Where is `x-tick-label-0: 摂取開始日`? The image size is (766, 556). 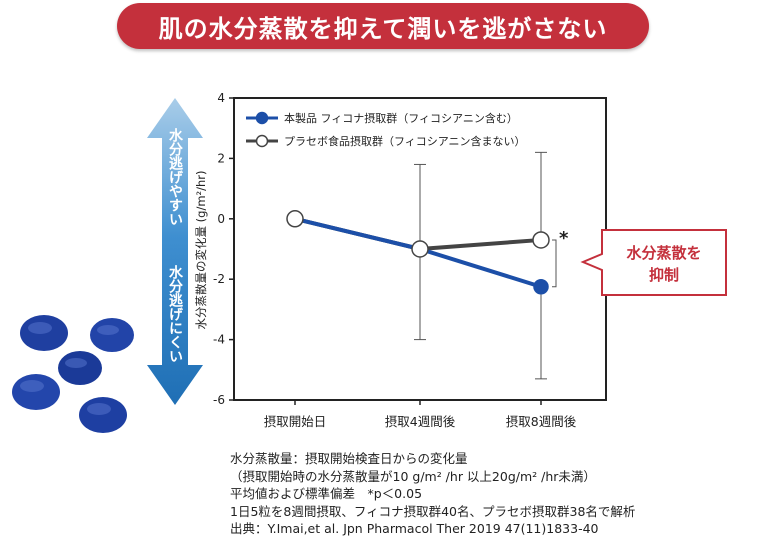
x-tick-label-0: 摂取開始日 is located at coordinates (295, 421).